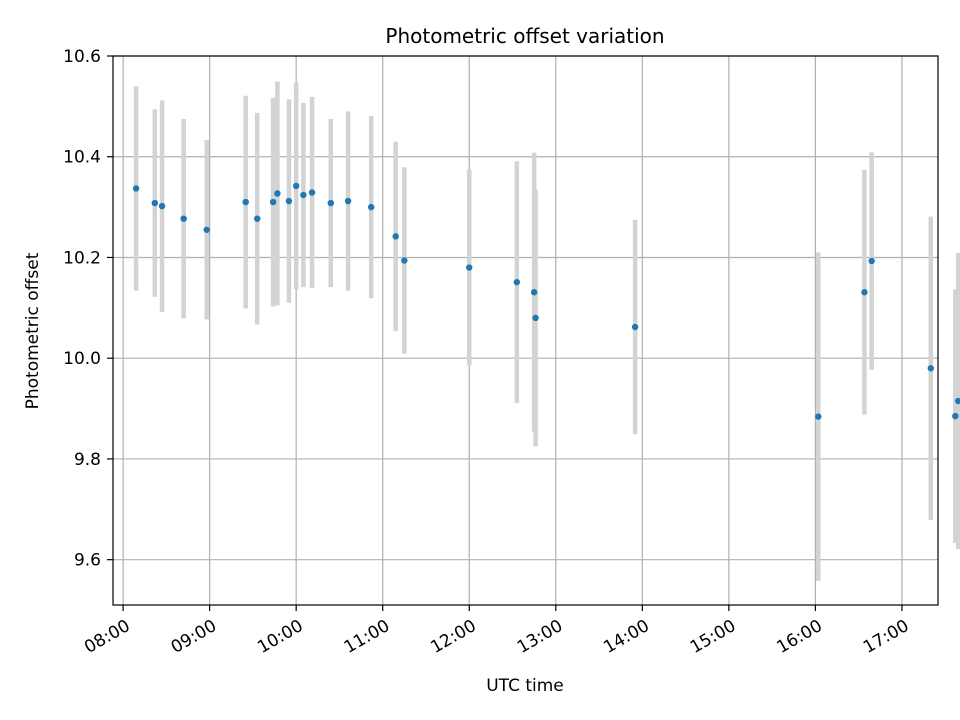 This screenshot has width=960, height=720. Describe the element at coordinates (87, 561) in the screenshot. I see `y-tick-label: 9.6` at that location.